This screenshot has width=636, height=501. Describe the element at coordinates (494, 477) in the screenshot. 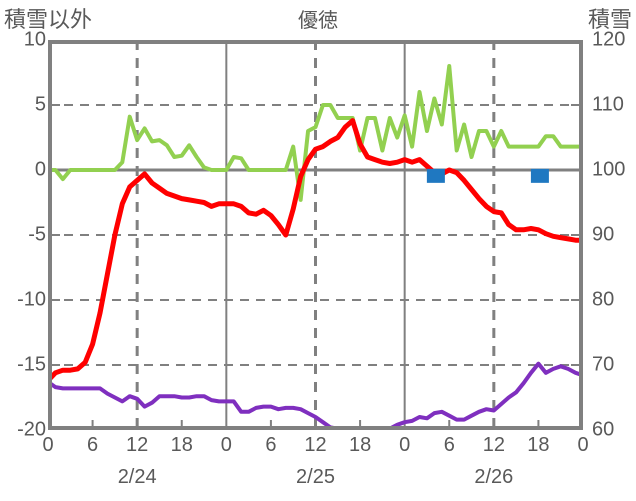

I see `x-axis-day-label: 2/26` at that location.